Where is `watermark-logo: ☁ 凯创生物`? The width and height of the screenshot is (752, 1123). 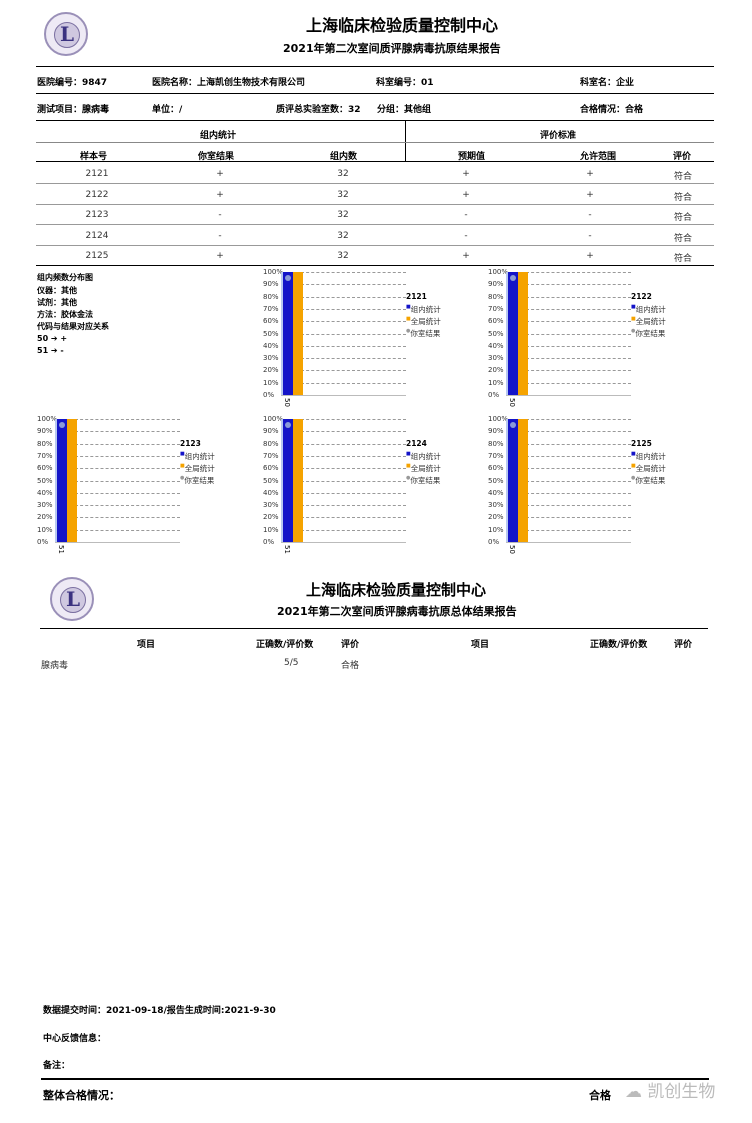 watermark-logo: ☁ 凯创生物 is located at coordinates (670, 1092).